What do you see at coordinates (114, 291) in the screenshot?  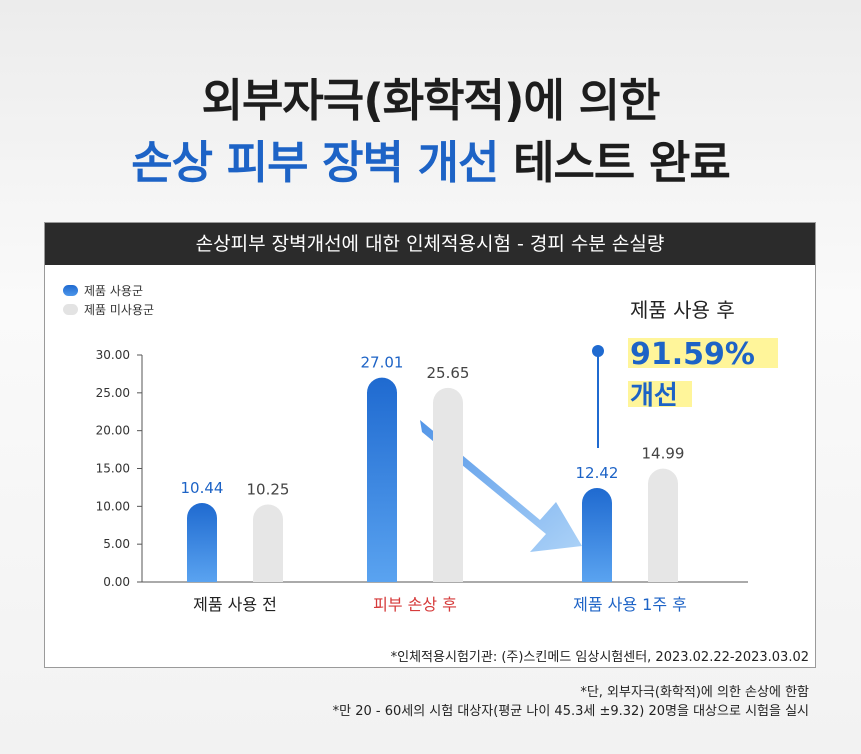 I see `legend-label-product: 제품 사용군` at bounding box center [114, 291].